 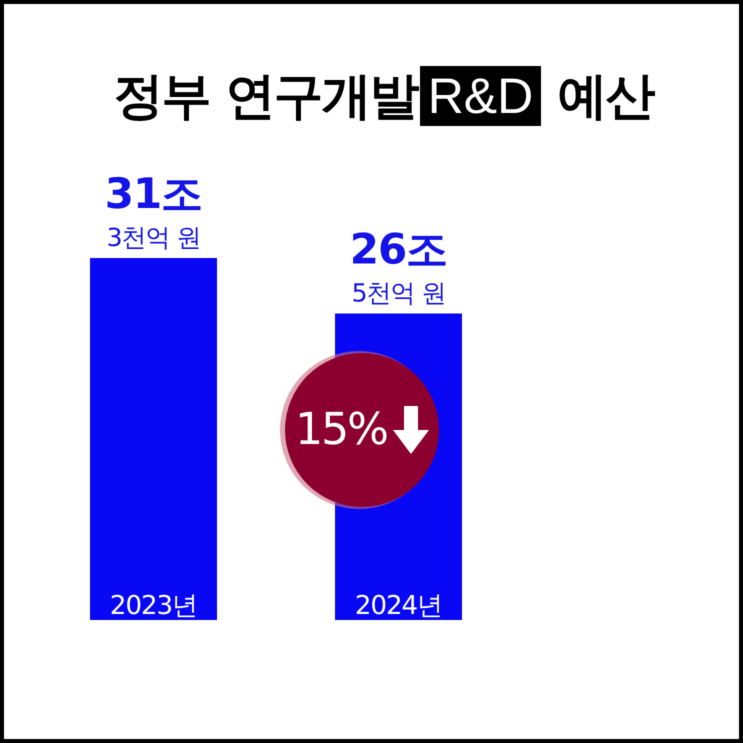 What do you see at coordinates (341, 429) in the screenshot?
I see `annotation: 15%` at bounding box center [341, 429].